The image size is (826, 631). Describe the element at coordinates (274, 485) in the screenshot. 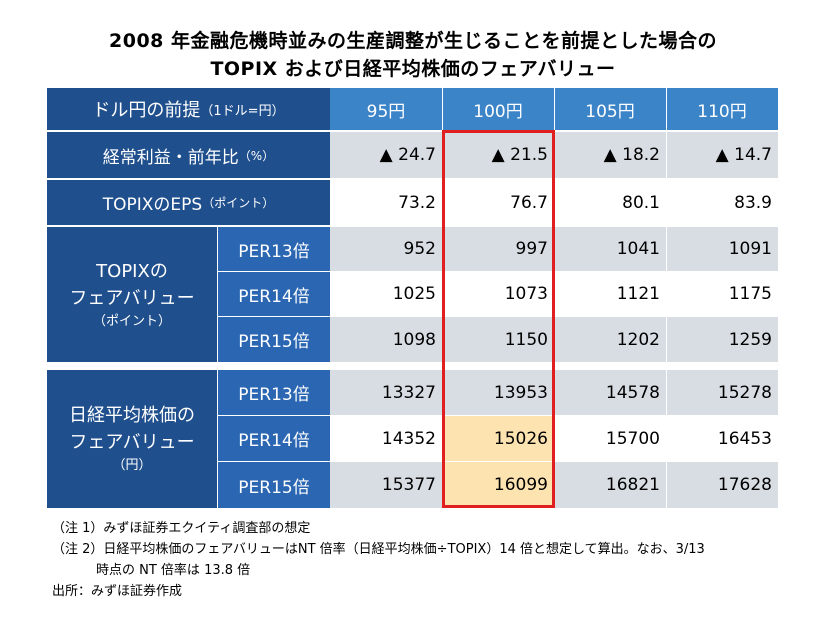

I see `nikkei-per15-label: PER15倍` at that location.